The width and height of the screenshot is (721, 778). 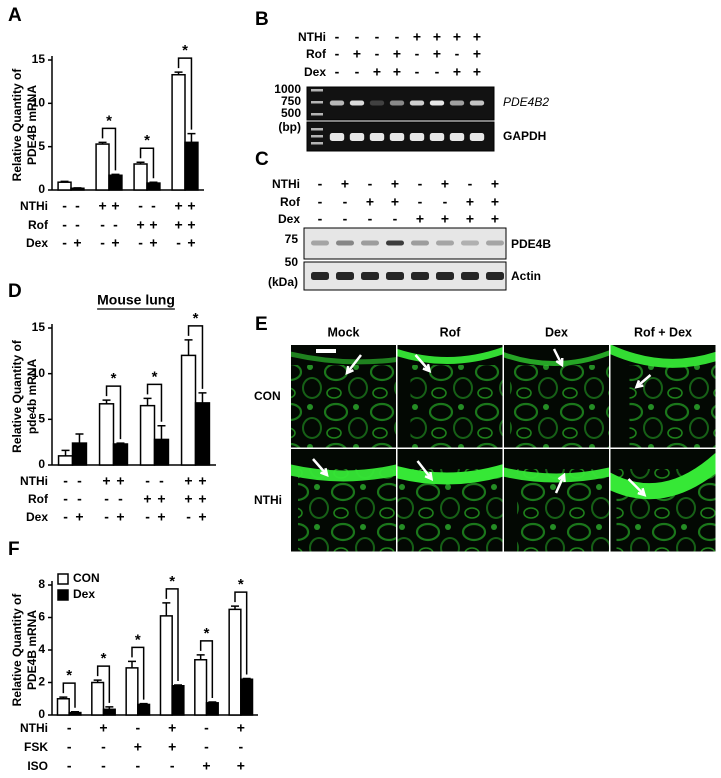 I want to click on band-label: GAPDH, so click(x=524, y=136).